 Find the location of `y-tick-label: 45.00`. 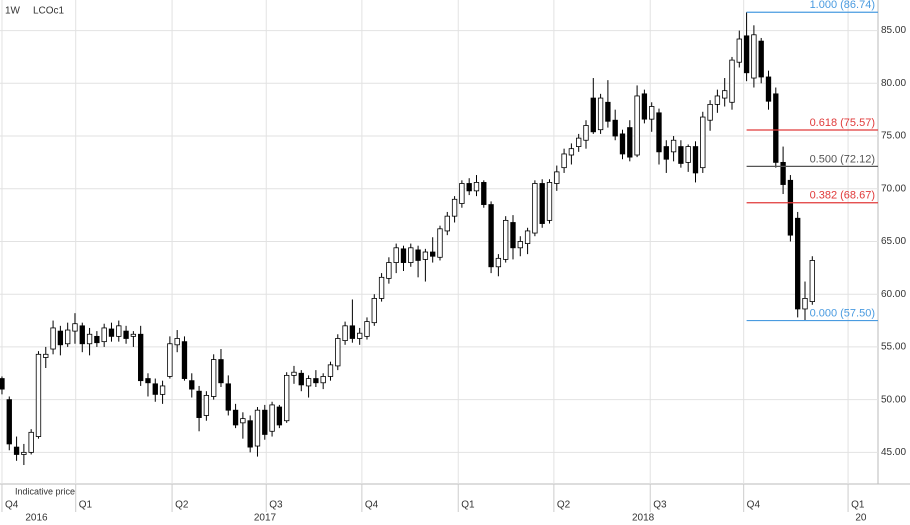

y-tick-label: 45.00 is located at coordinates (893, 452).